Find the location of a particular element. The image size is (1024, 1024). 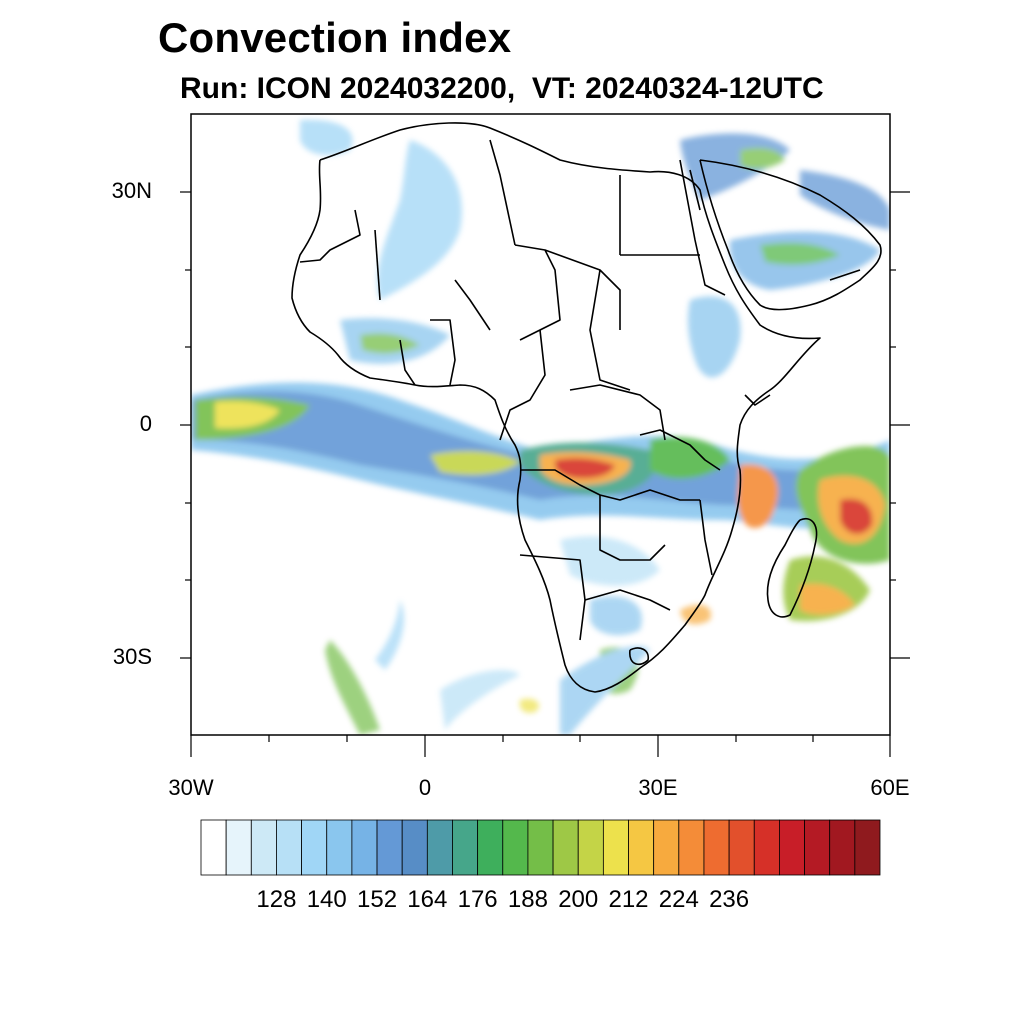

colorbar-tick-label: 152 is located at coordinates (377, 899).